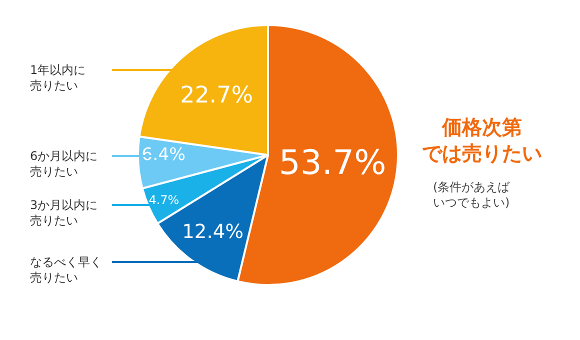 Image resolution: width=580 pixels, height=340 pixels. I want to click on slice-label: 6か月以内に売りたい, so click(64, 164).